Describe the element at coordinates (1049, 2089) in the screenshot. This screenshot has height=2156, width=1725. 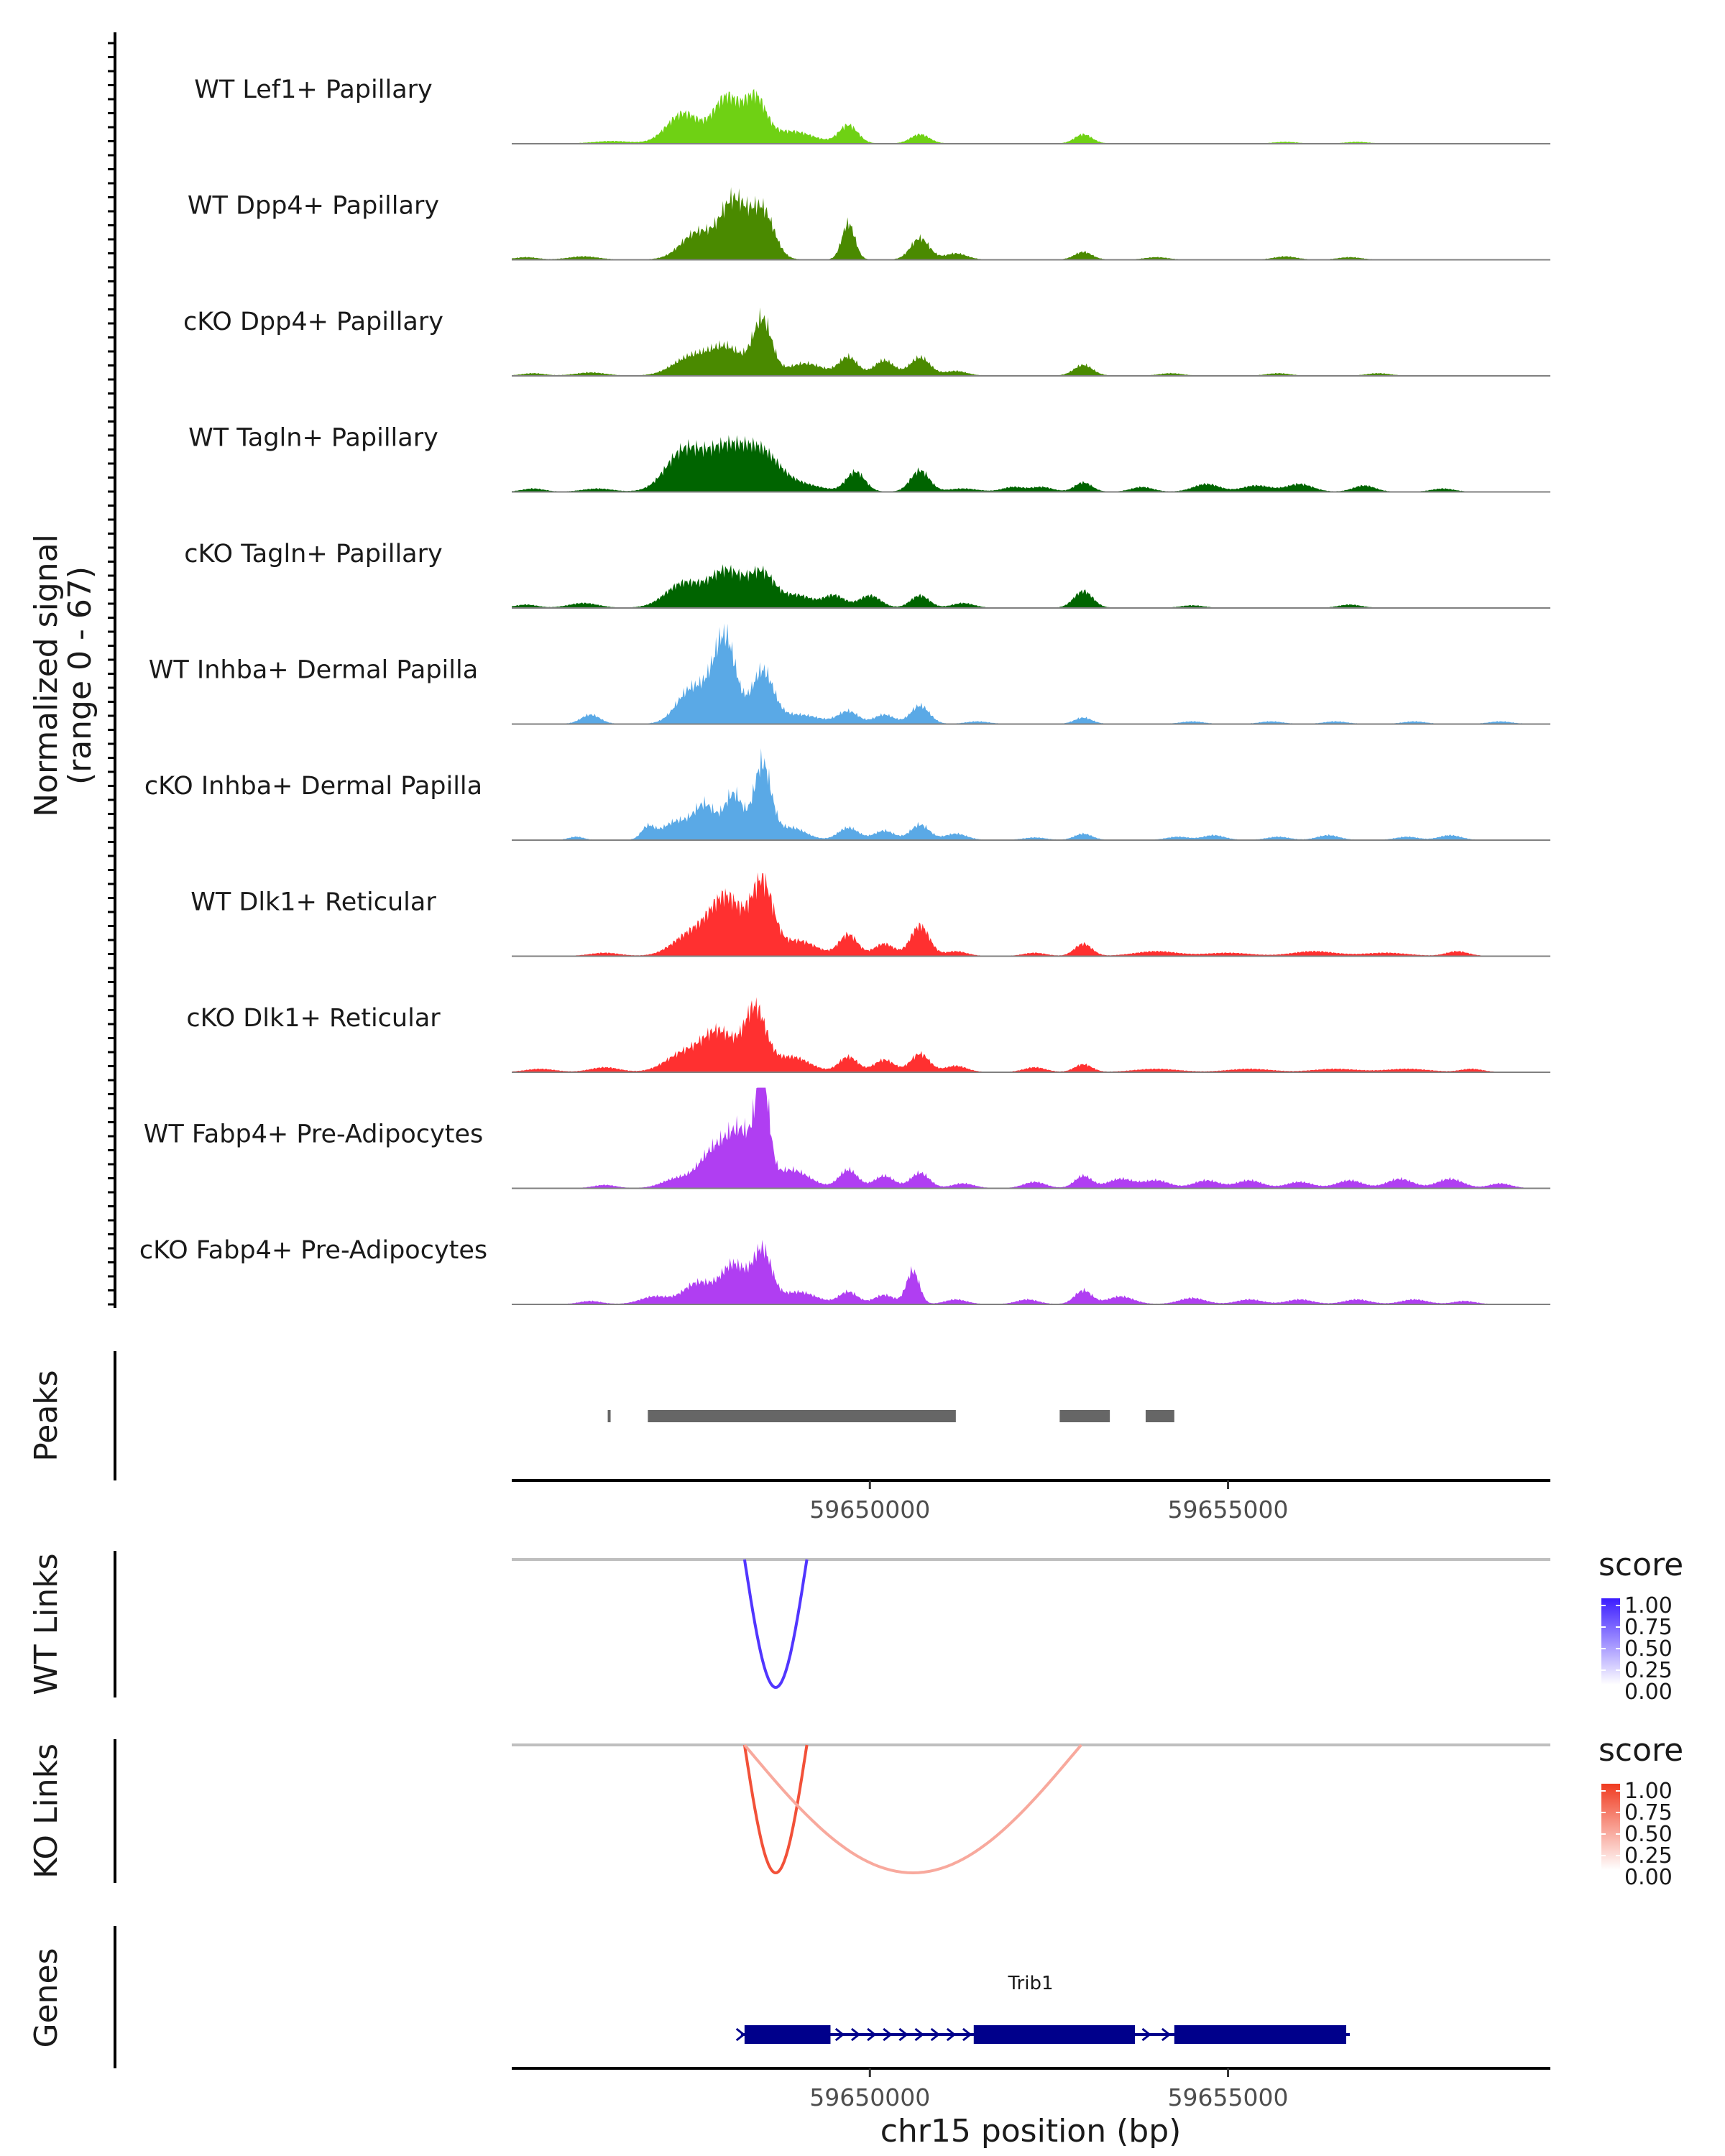
I see `x-ticks-lower: 59650000 59655000` at that location.